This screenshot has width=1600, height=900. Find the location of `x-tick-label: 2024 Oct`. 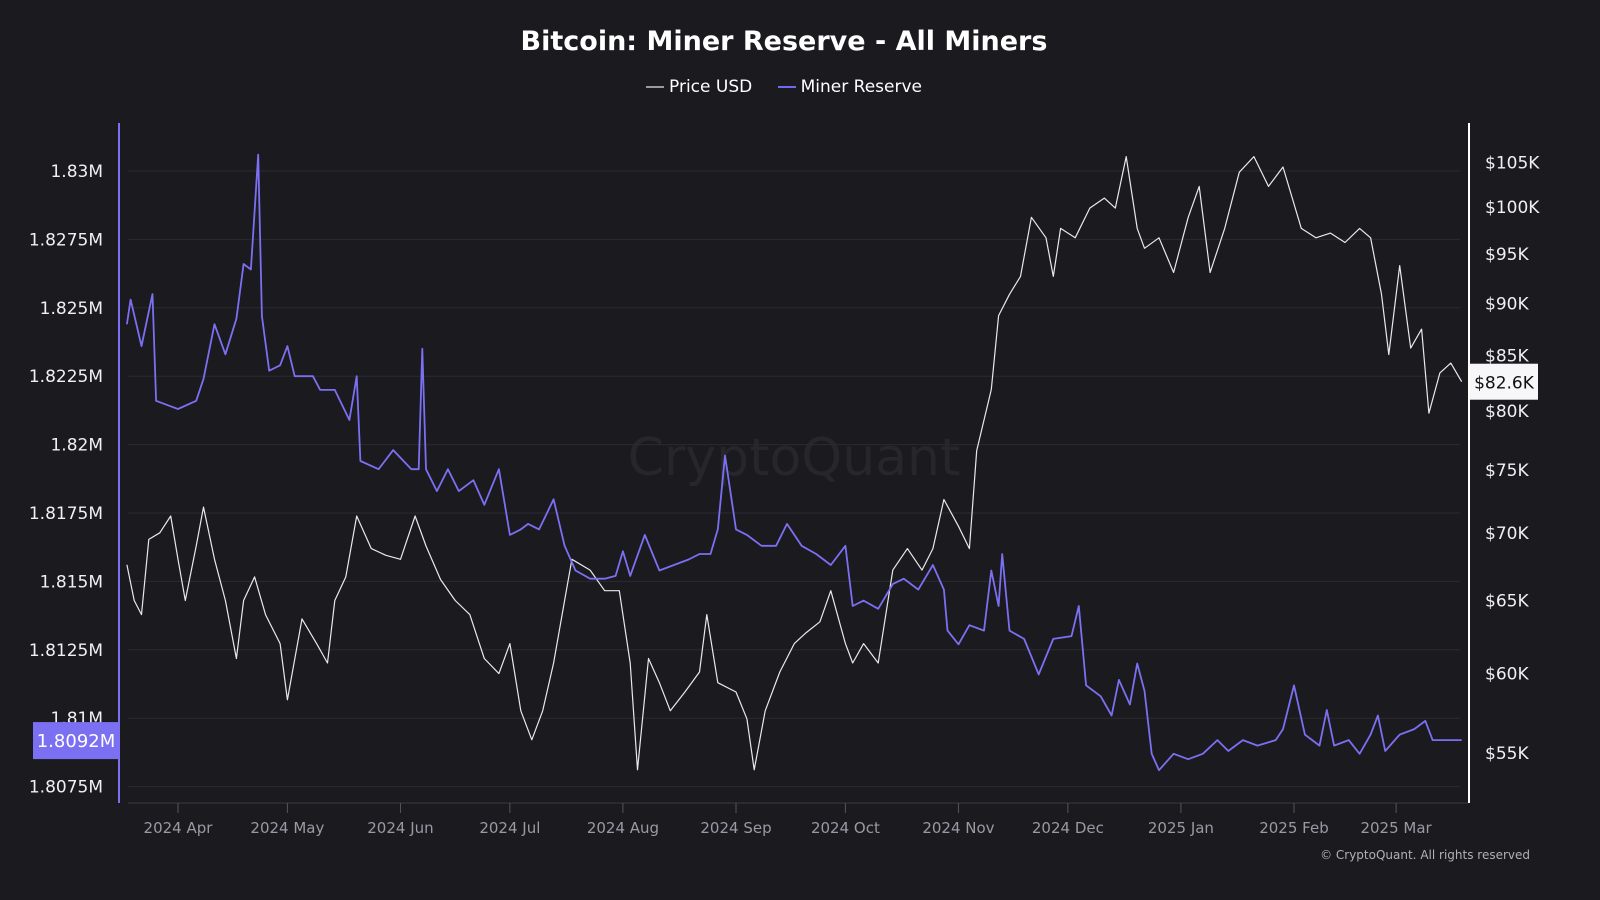

x-tick-label: 2024 Oct is located at coordinates (845, 828).